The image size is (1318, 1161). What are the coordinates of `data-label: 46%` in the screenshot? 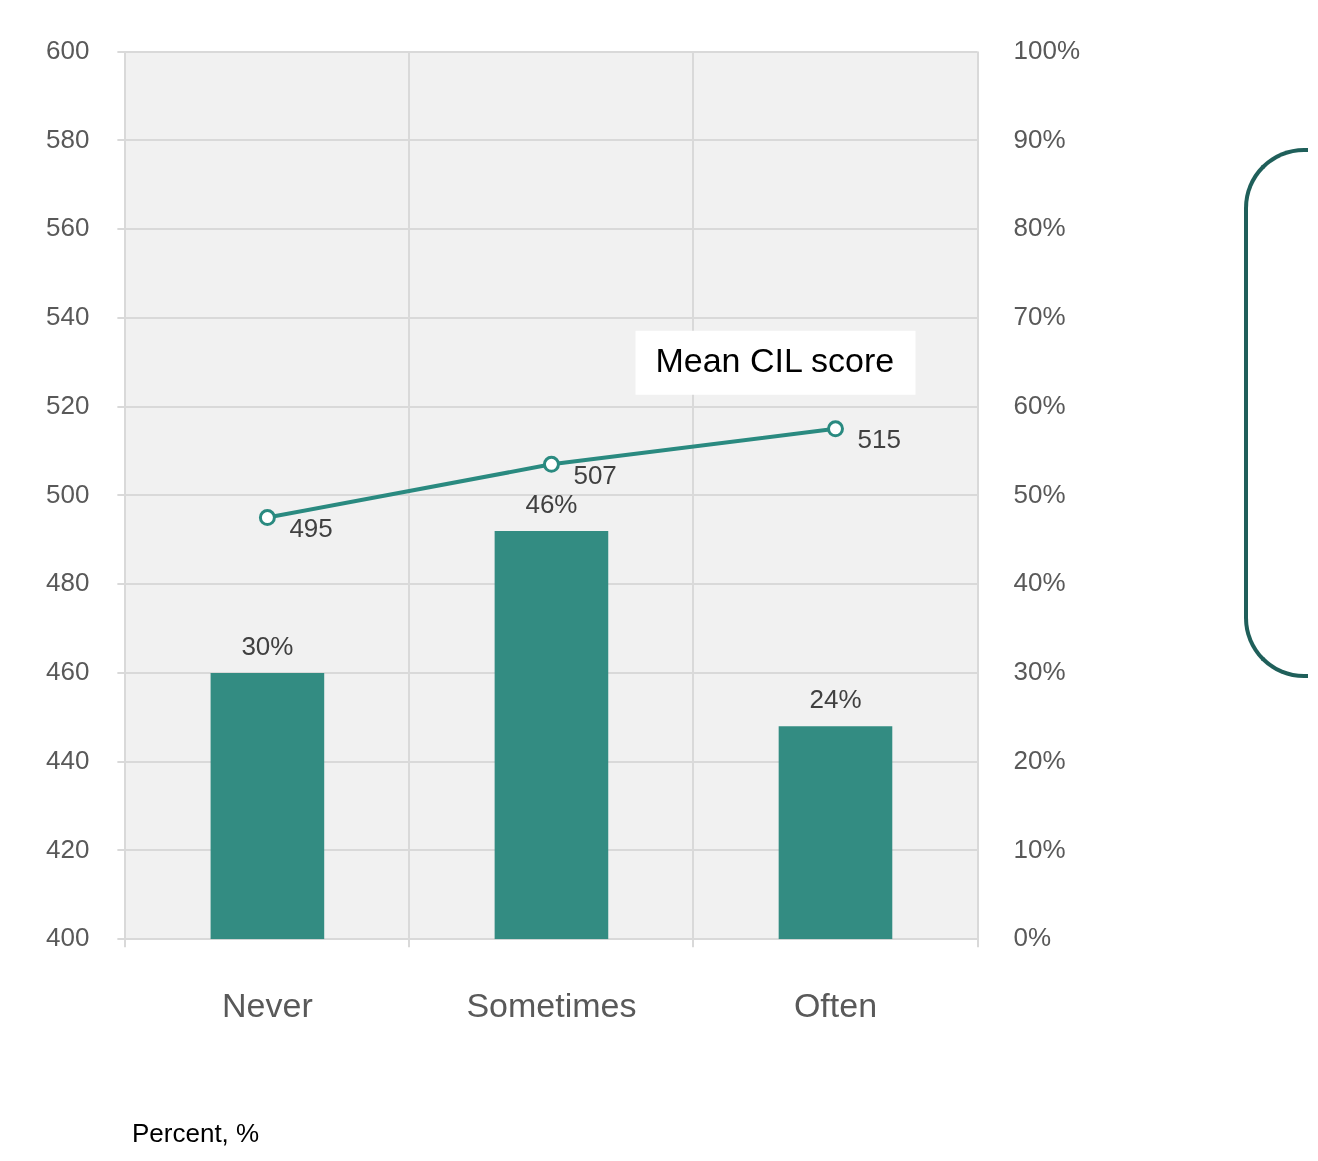 It's located at (551, 504).